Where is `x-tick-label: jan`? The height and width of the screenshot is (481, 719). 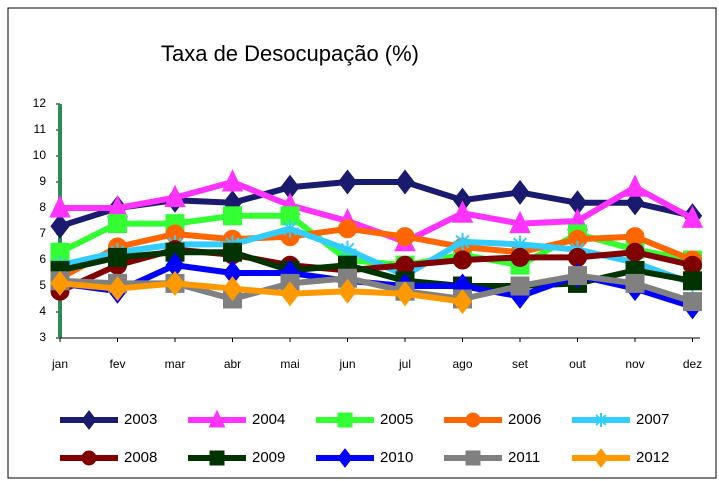
x-tick-label: jan is located at coordinates (59, 364).